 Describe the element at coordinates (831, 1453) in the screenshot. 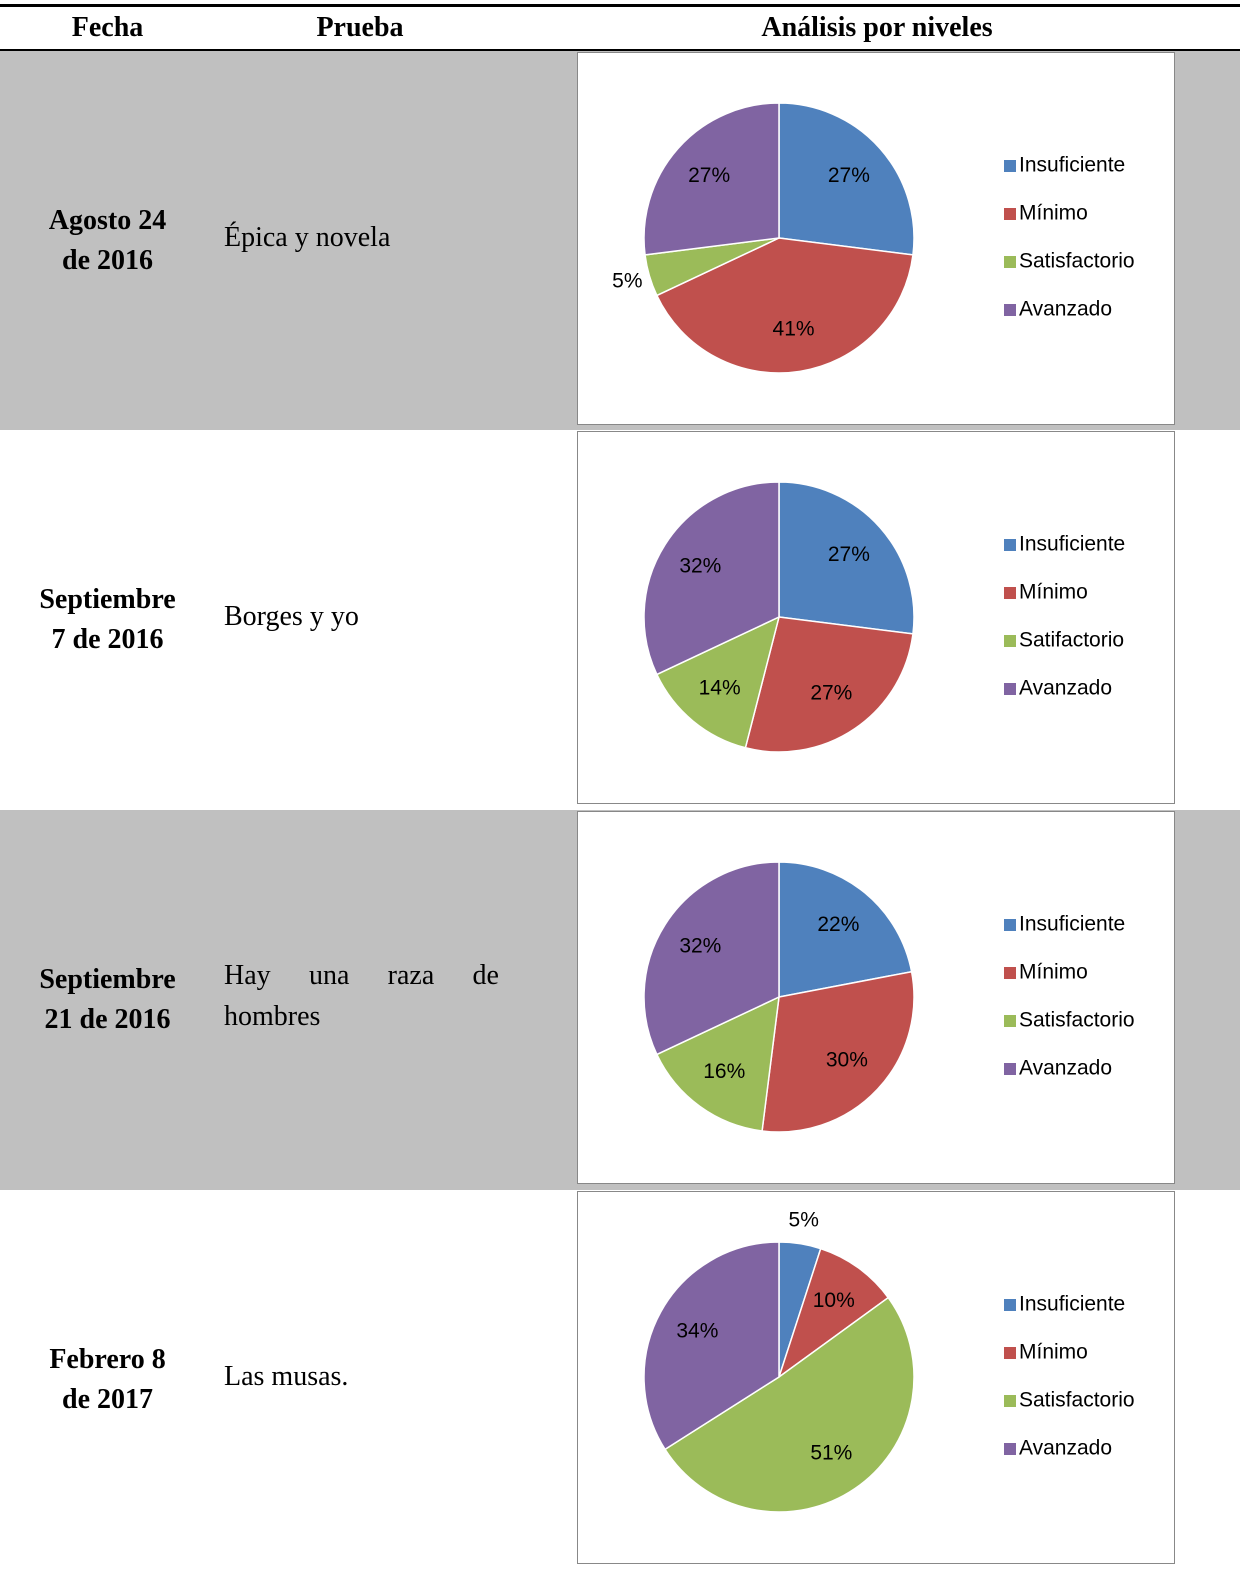

I see `slice-label: 51%` at that location.